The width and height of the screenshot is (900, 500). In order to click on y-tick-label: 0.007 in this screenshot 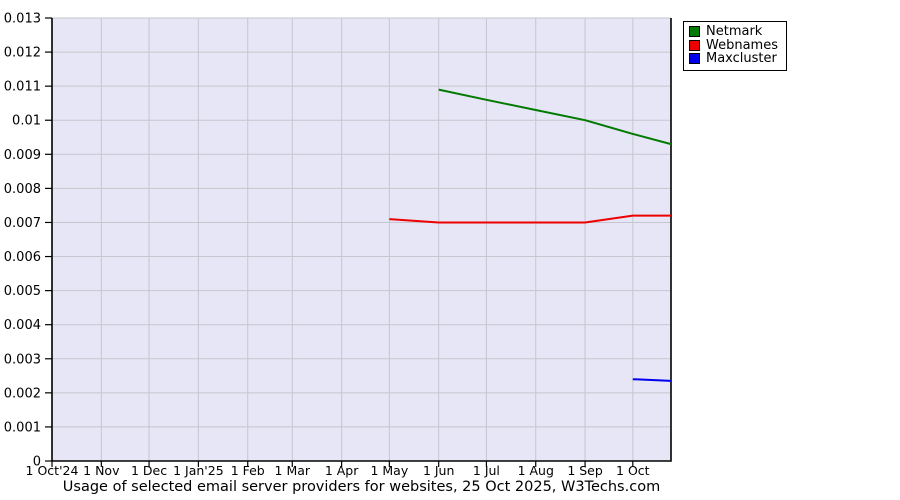, I will do `click(22, 223)`.